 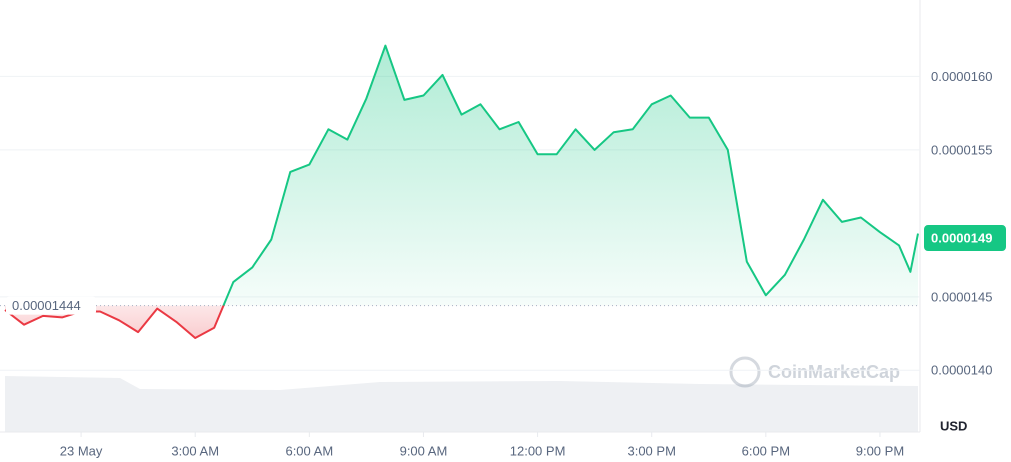 I want to click on x-tick-label: 3:00 AM, so click(x=195, y=450).